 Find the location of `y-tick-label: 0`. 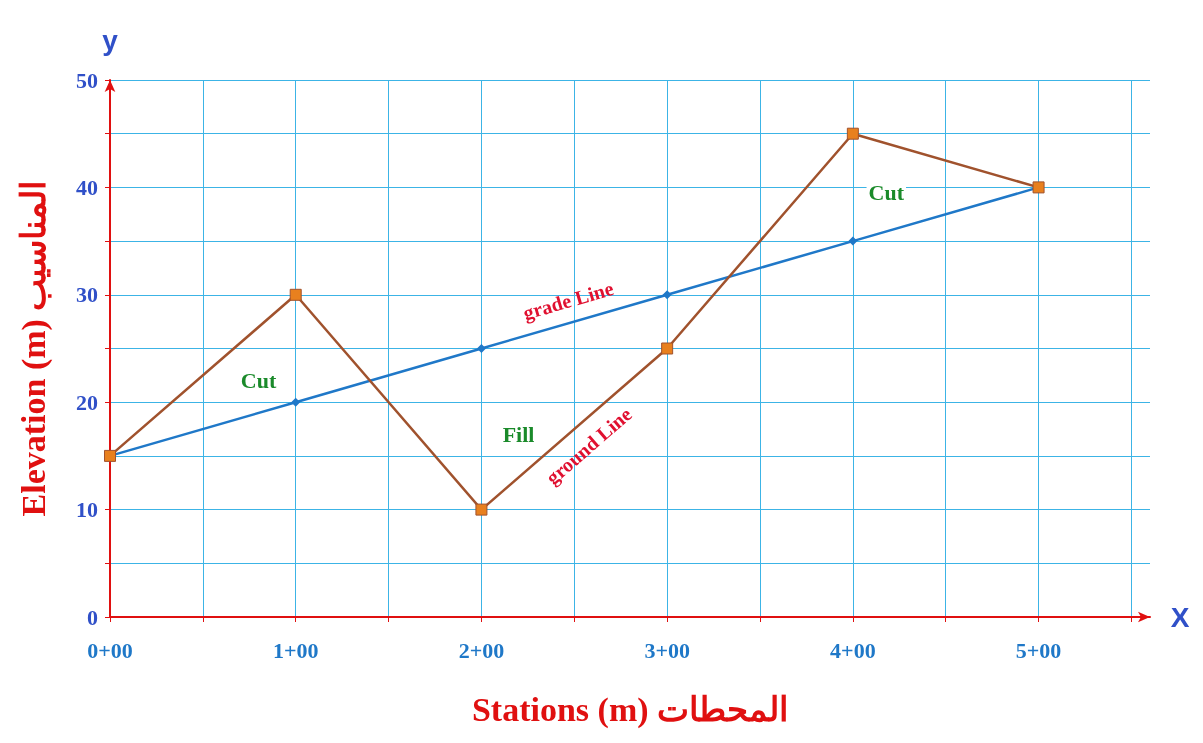

y-tick-label: 0 is located at coordinates (92, 617).